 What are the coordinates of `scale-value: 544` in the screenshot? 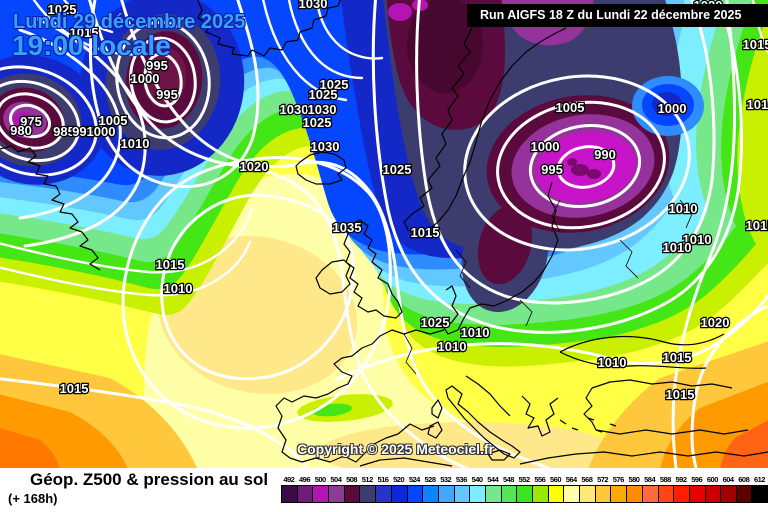 It's located at (493, 479).